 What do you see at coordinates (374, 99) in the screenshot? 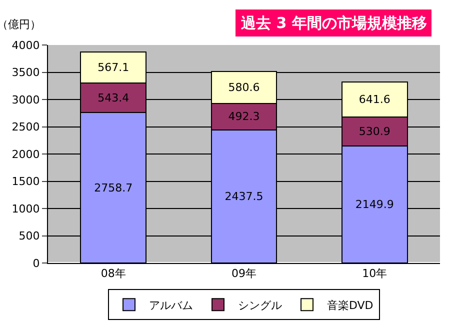
I see `data-label: 641.6` at bounding box center [374, 99].